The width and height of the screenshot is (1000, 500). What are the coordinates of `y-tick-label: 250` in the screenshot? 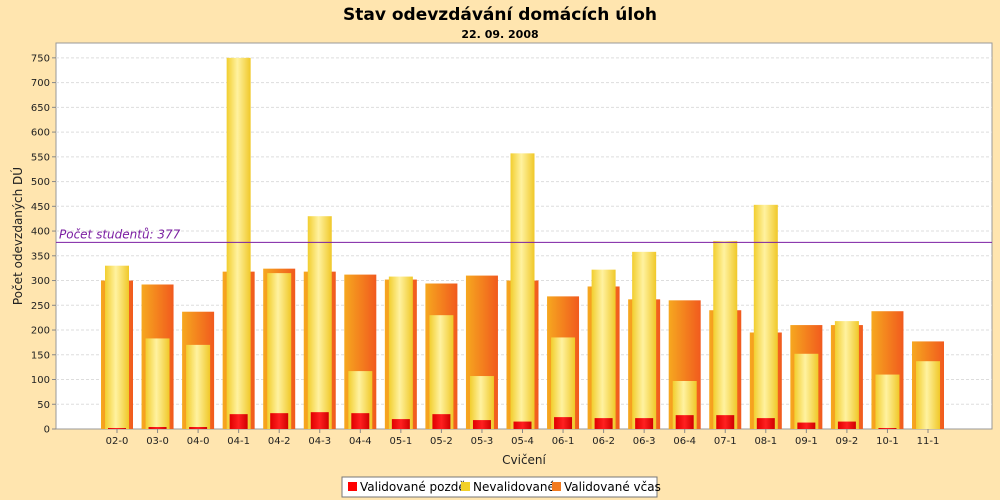 It's located at (40, 306).